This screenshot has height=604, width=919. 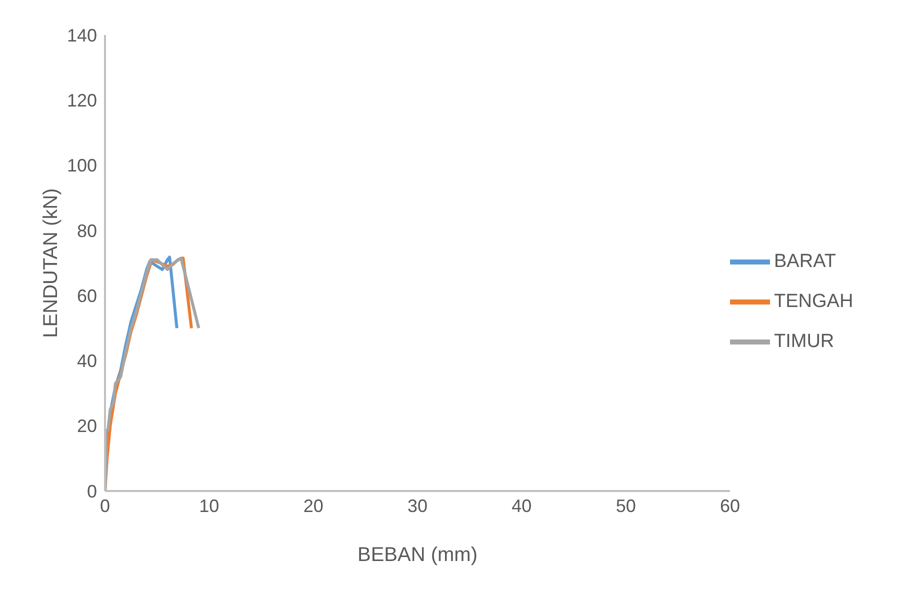 I want to click on legend-label: TENGAH, so click(x=814, y=301).